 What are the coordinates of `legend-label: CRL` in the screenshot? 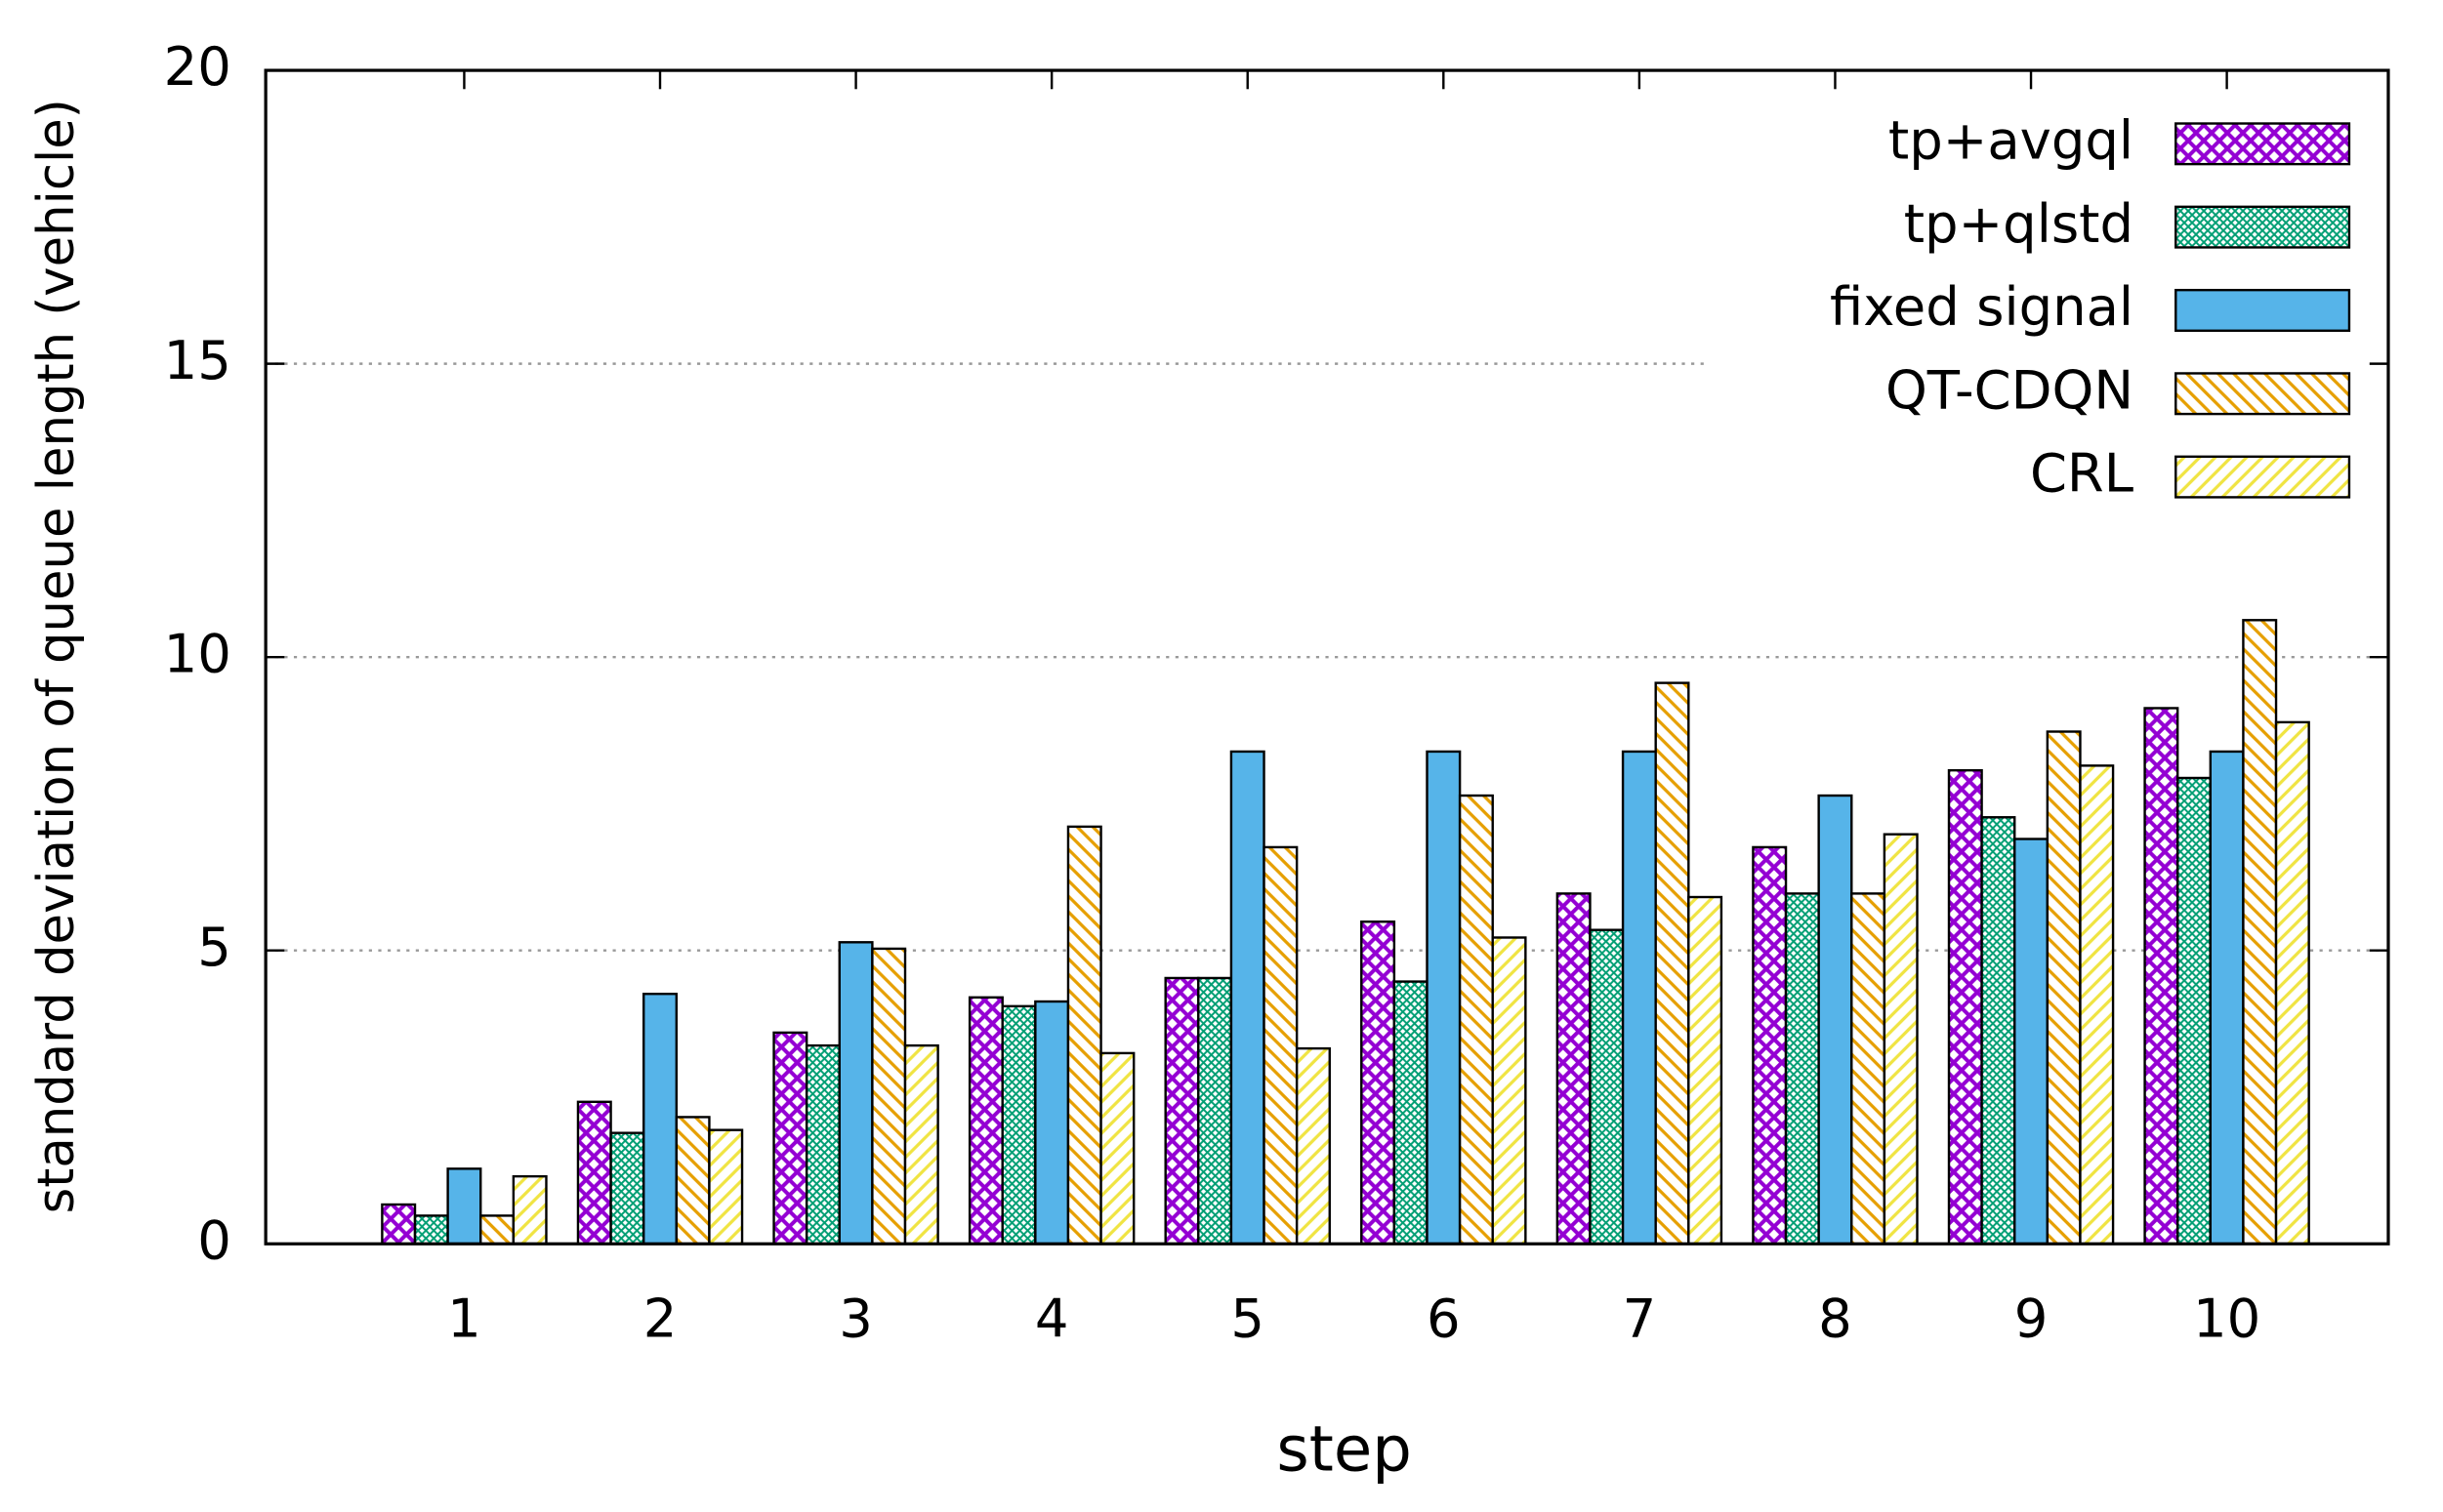 It's located at (2082, 474).